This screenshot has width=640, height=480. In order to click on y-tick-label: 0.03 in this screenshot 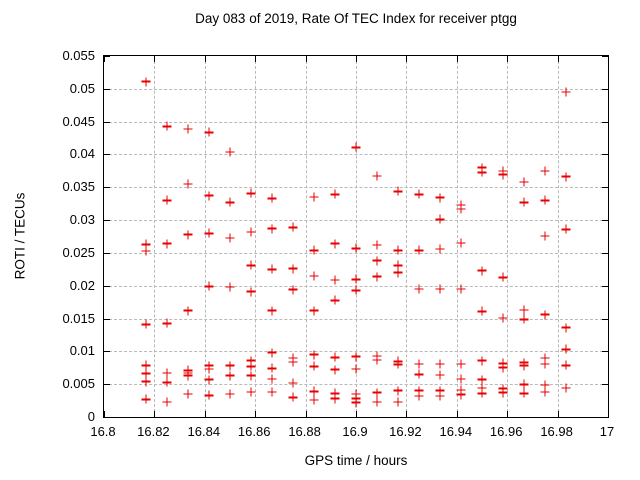, I will do `click(82, 220)`.